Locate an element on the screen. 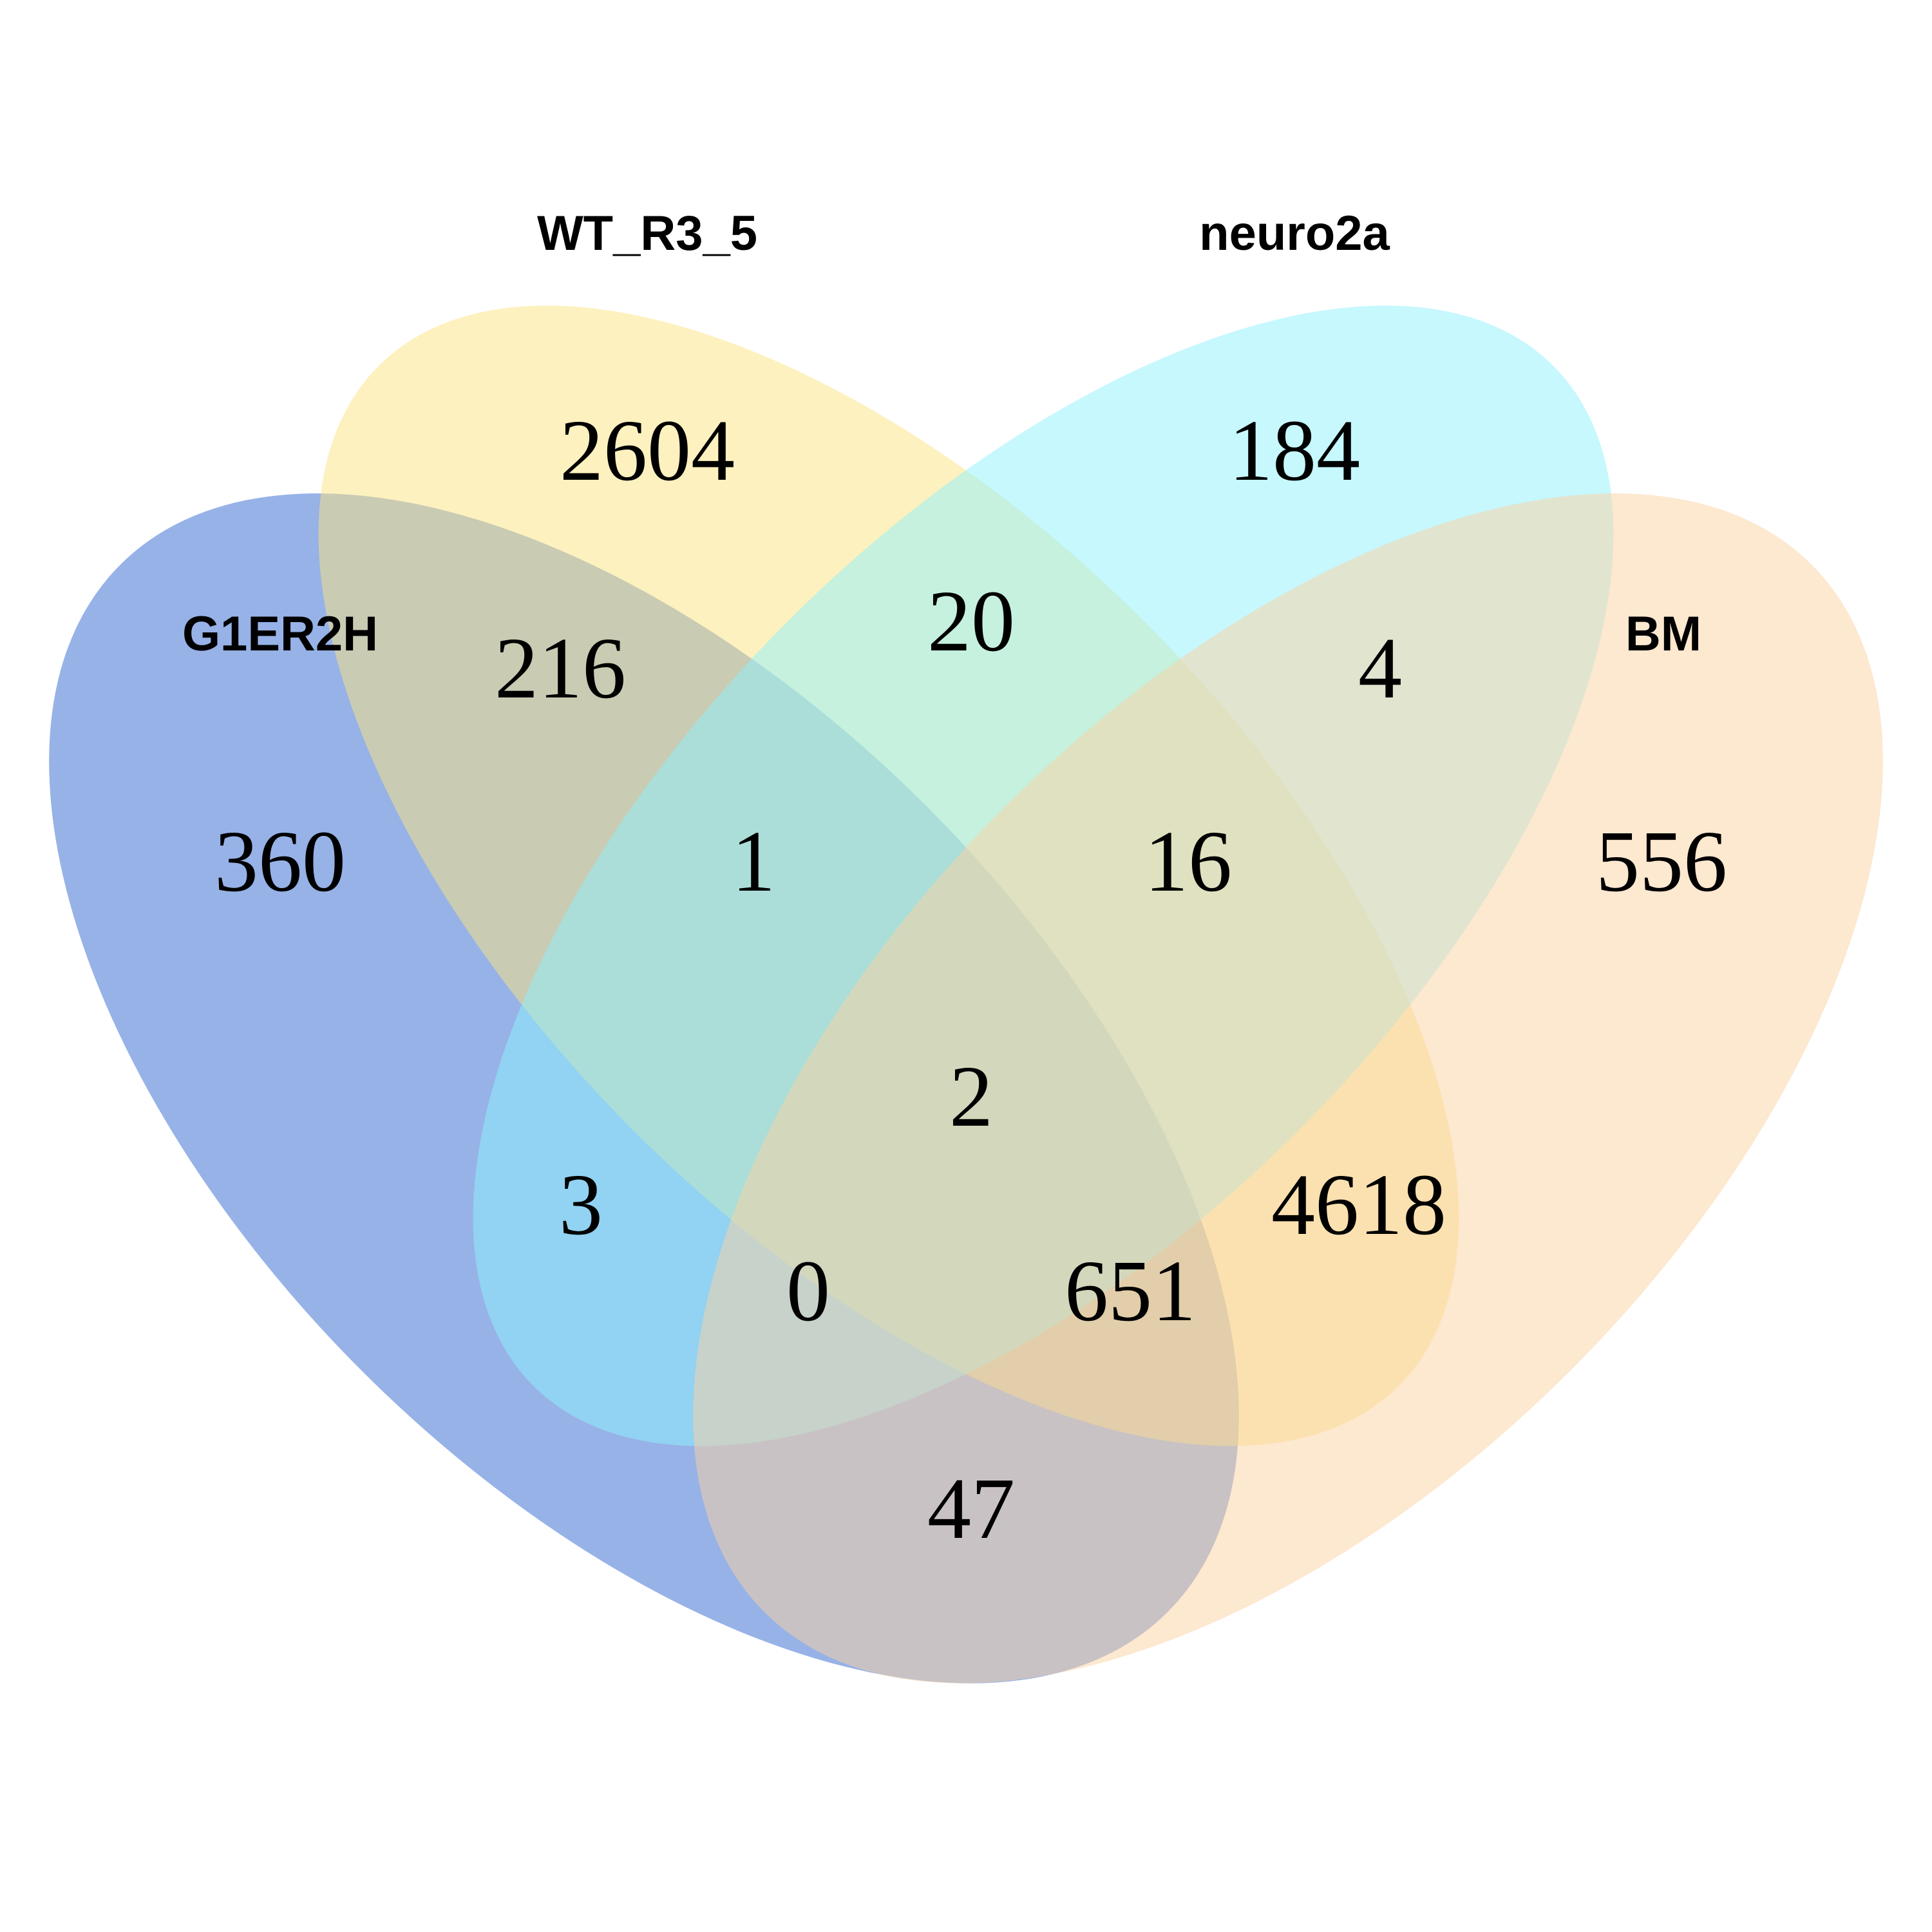 This screenshot has width=1932, height=1932. region-count-neuro2a-only: 184 is located at coordinates (1294, 450).